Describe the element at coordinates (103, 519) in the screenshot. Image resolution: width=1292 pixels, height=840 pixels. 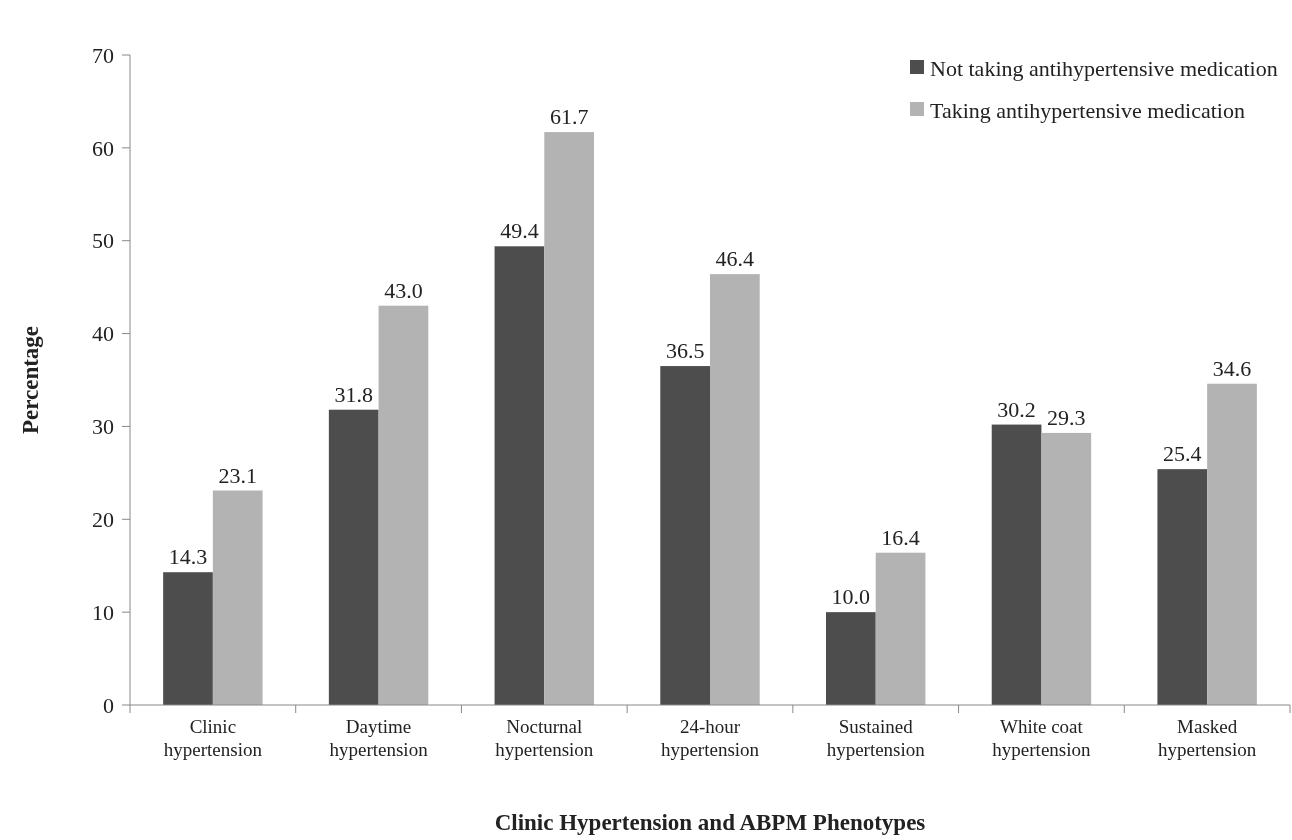
I see `y-tick-label: 20` at that location.